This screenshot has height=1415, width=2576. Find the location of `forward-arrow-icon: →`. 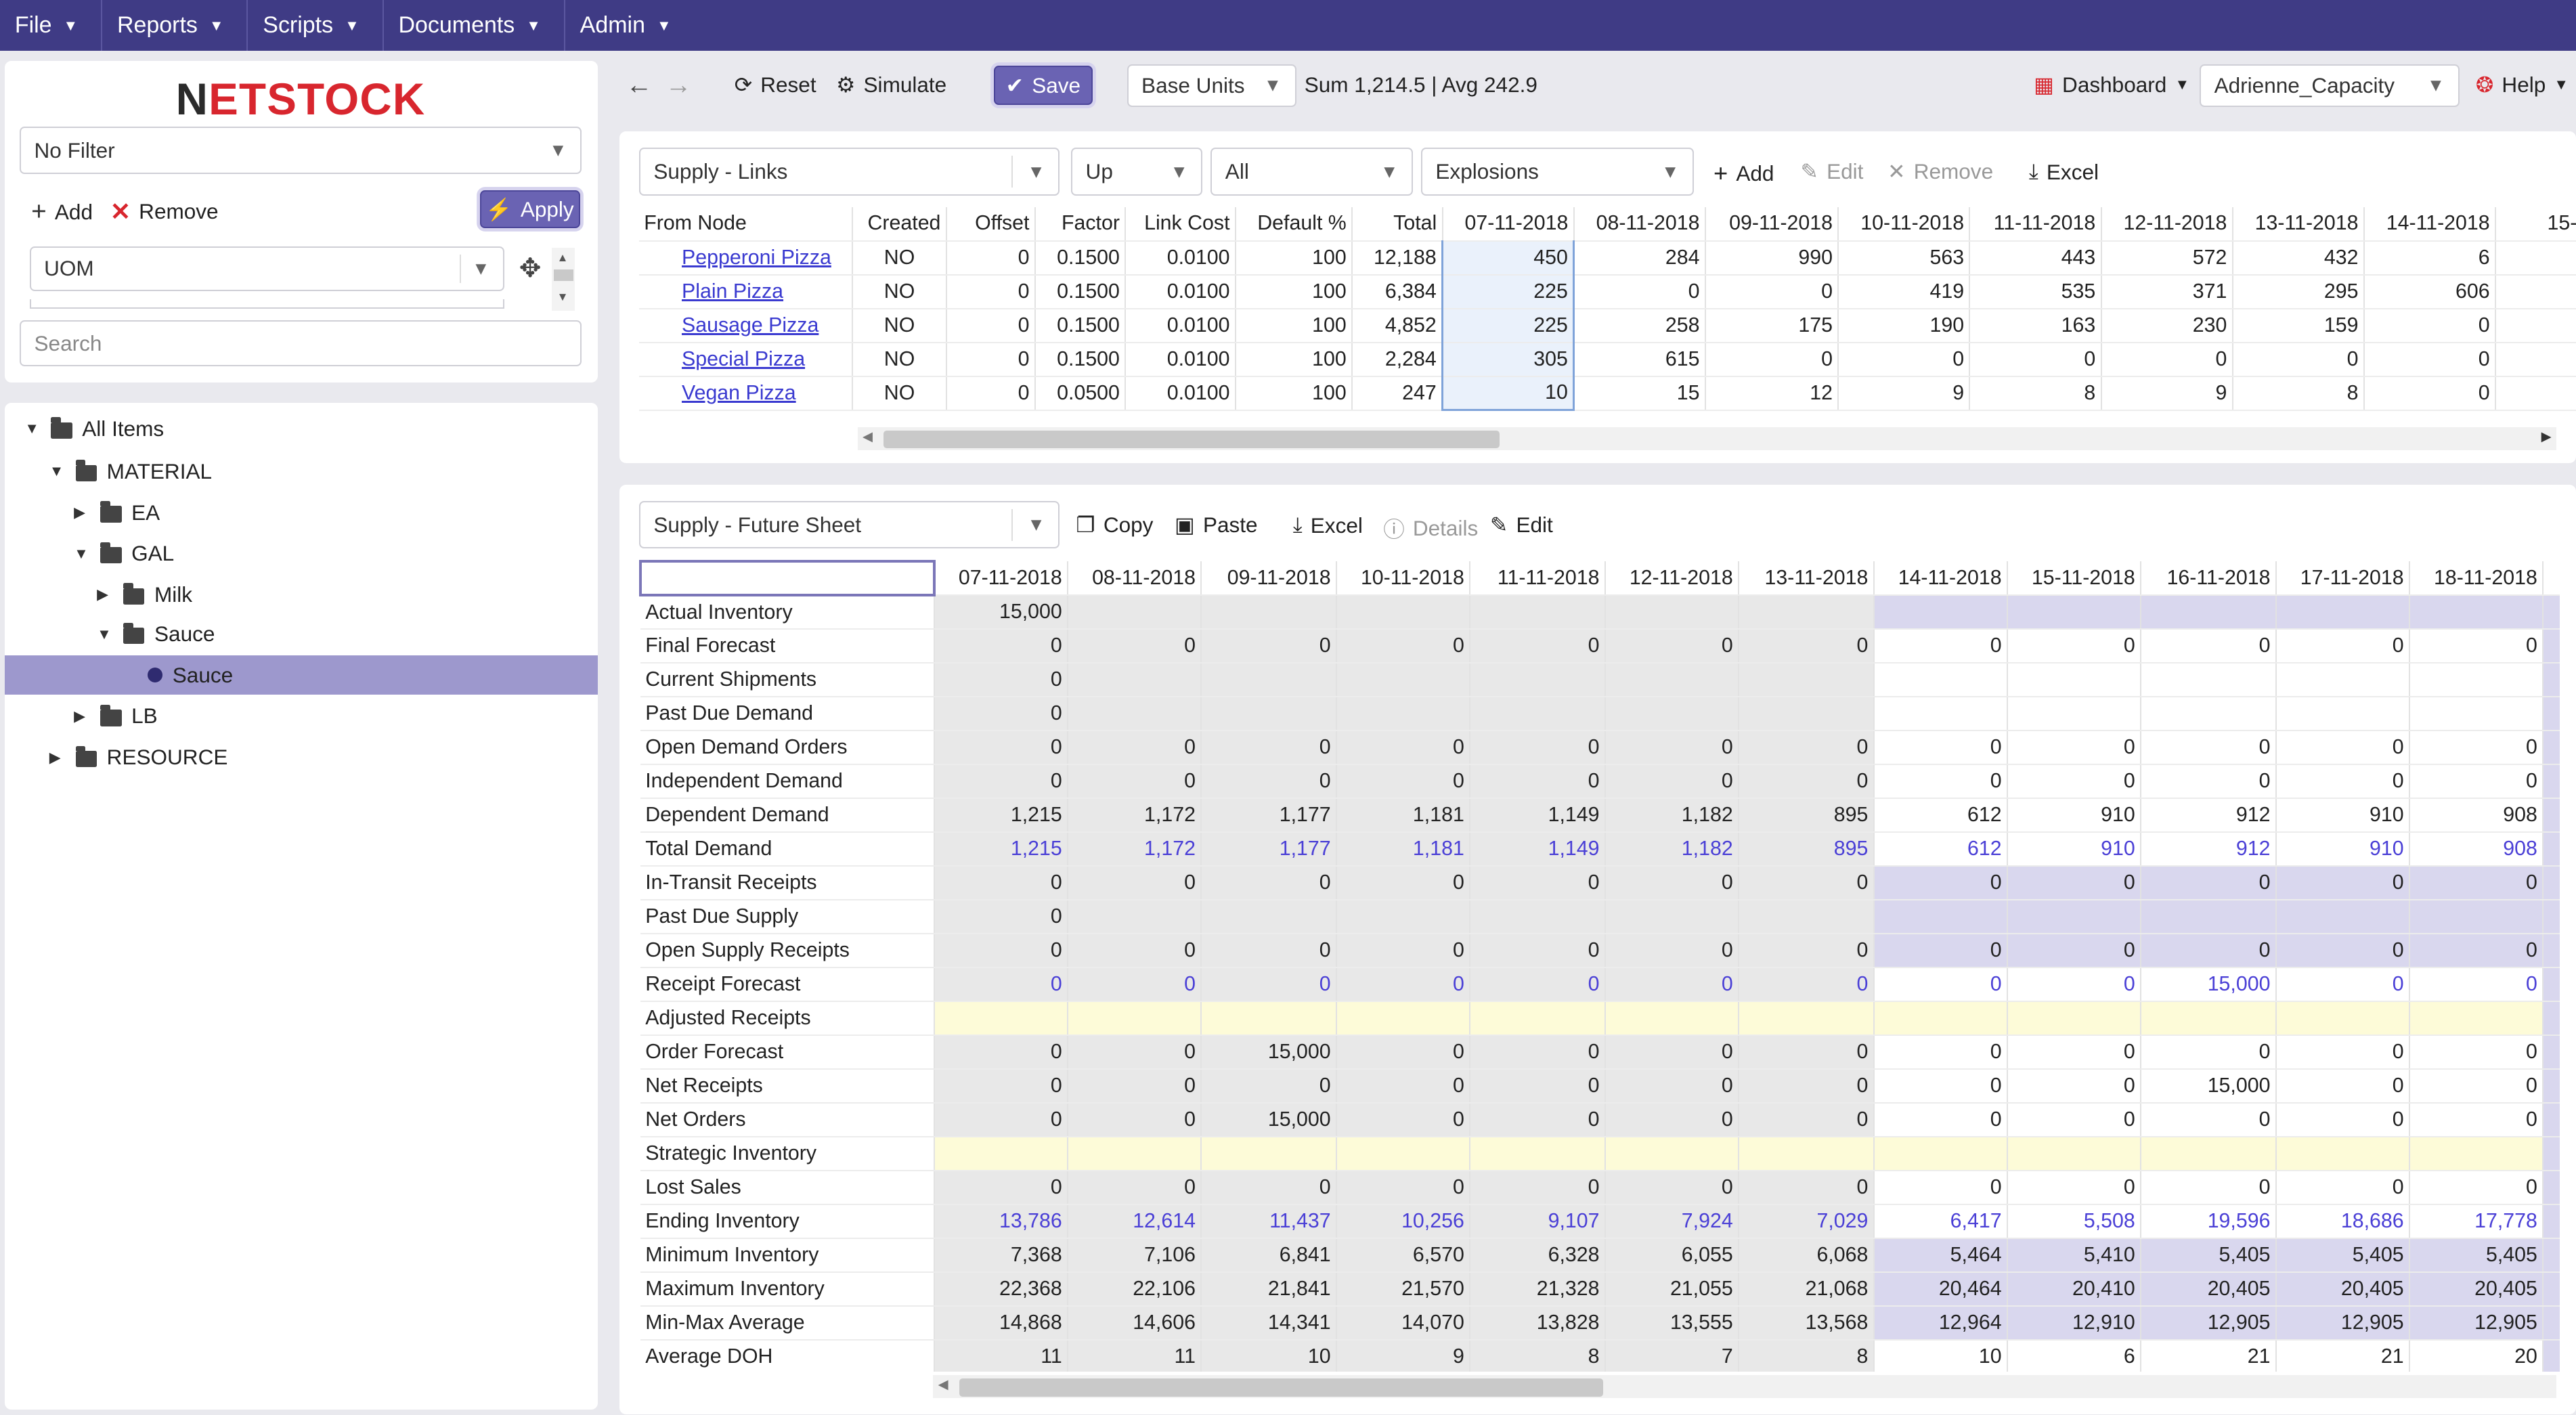

forward-arrow-icon: → is located at coordinates (678, 85).